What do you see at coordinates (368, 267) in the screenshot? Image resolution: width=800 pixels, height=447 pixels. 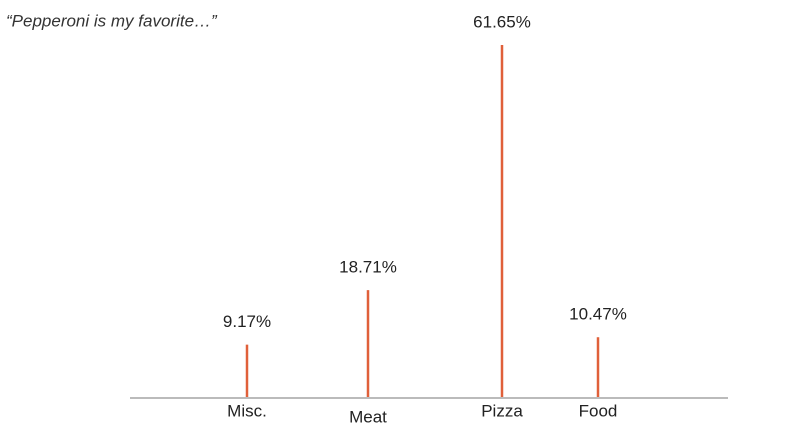 I see `value-label: 18.71%` at bounding box center [368, 267].